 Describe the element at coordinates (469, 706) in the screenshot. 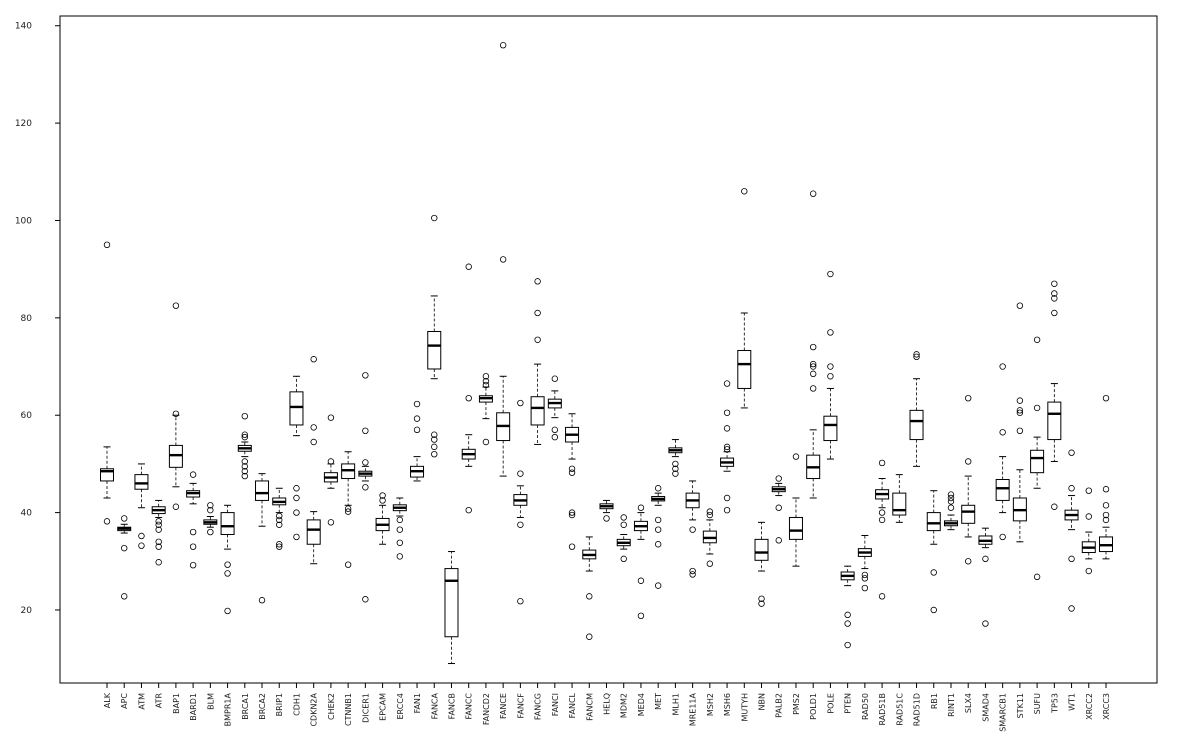

I see `x-tick-label: FANCC` at that location.